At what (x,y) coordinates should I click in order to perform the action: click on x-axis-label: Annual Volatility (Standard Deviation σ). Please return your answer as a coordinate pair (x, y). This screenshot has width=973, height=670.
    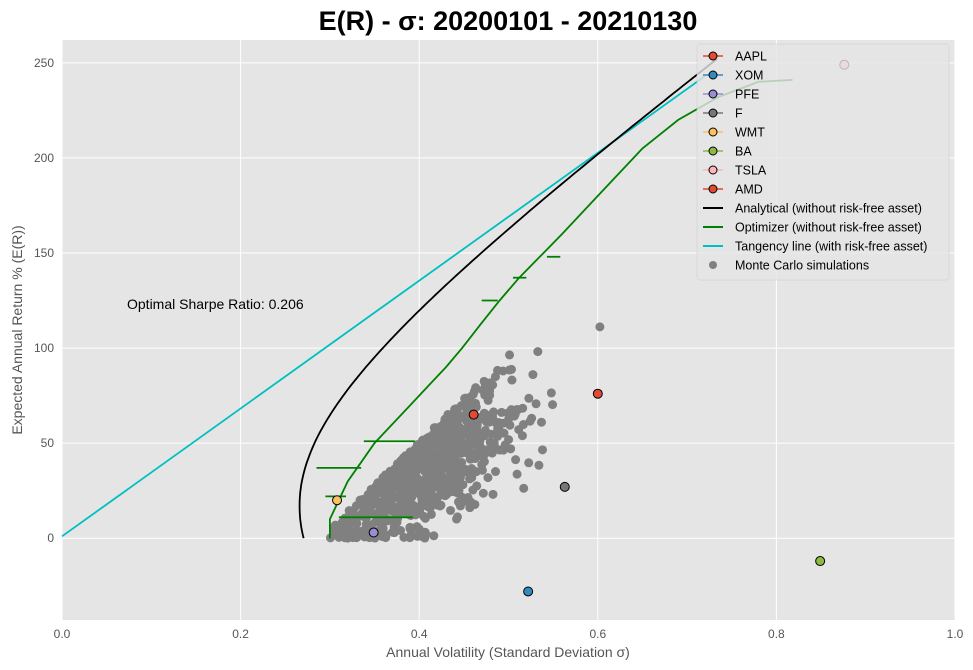
    Looking at the image, I should click on (508, 652).